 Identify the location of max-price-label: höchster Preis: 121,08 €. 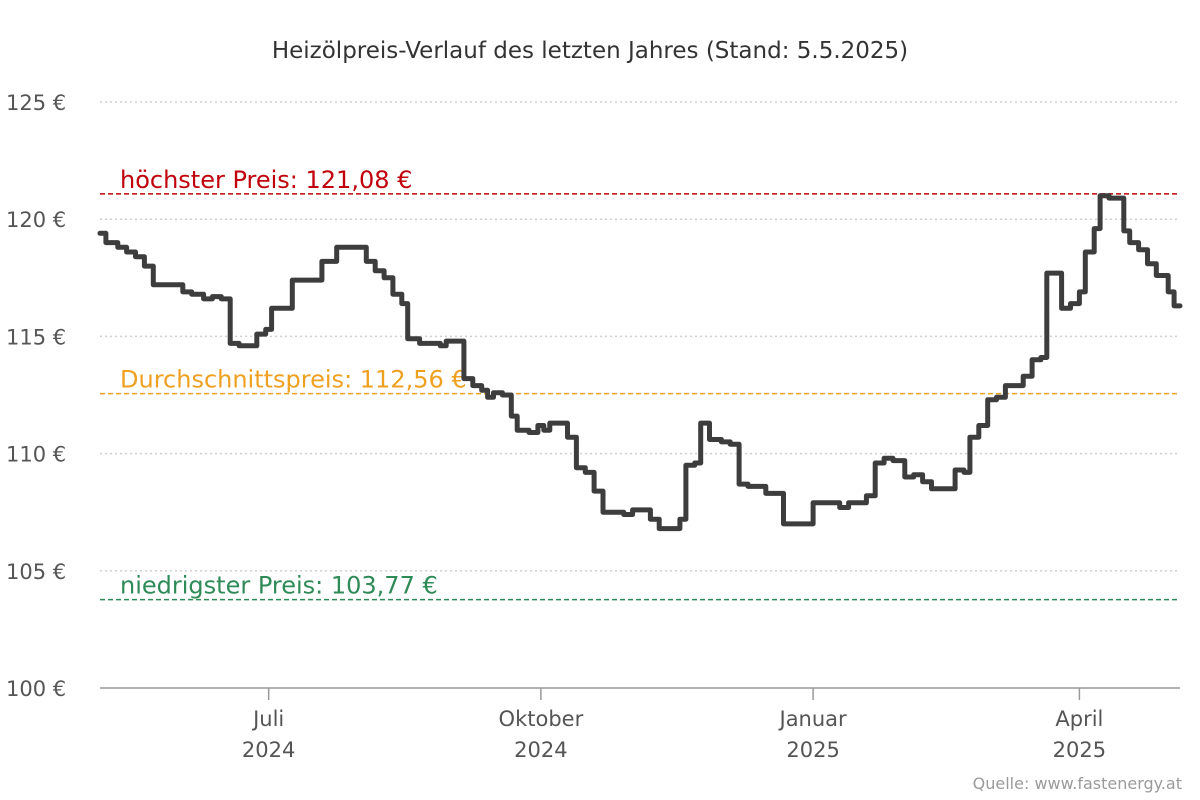
(266, 180).